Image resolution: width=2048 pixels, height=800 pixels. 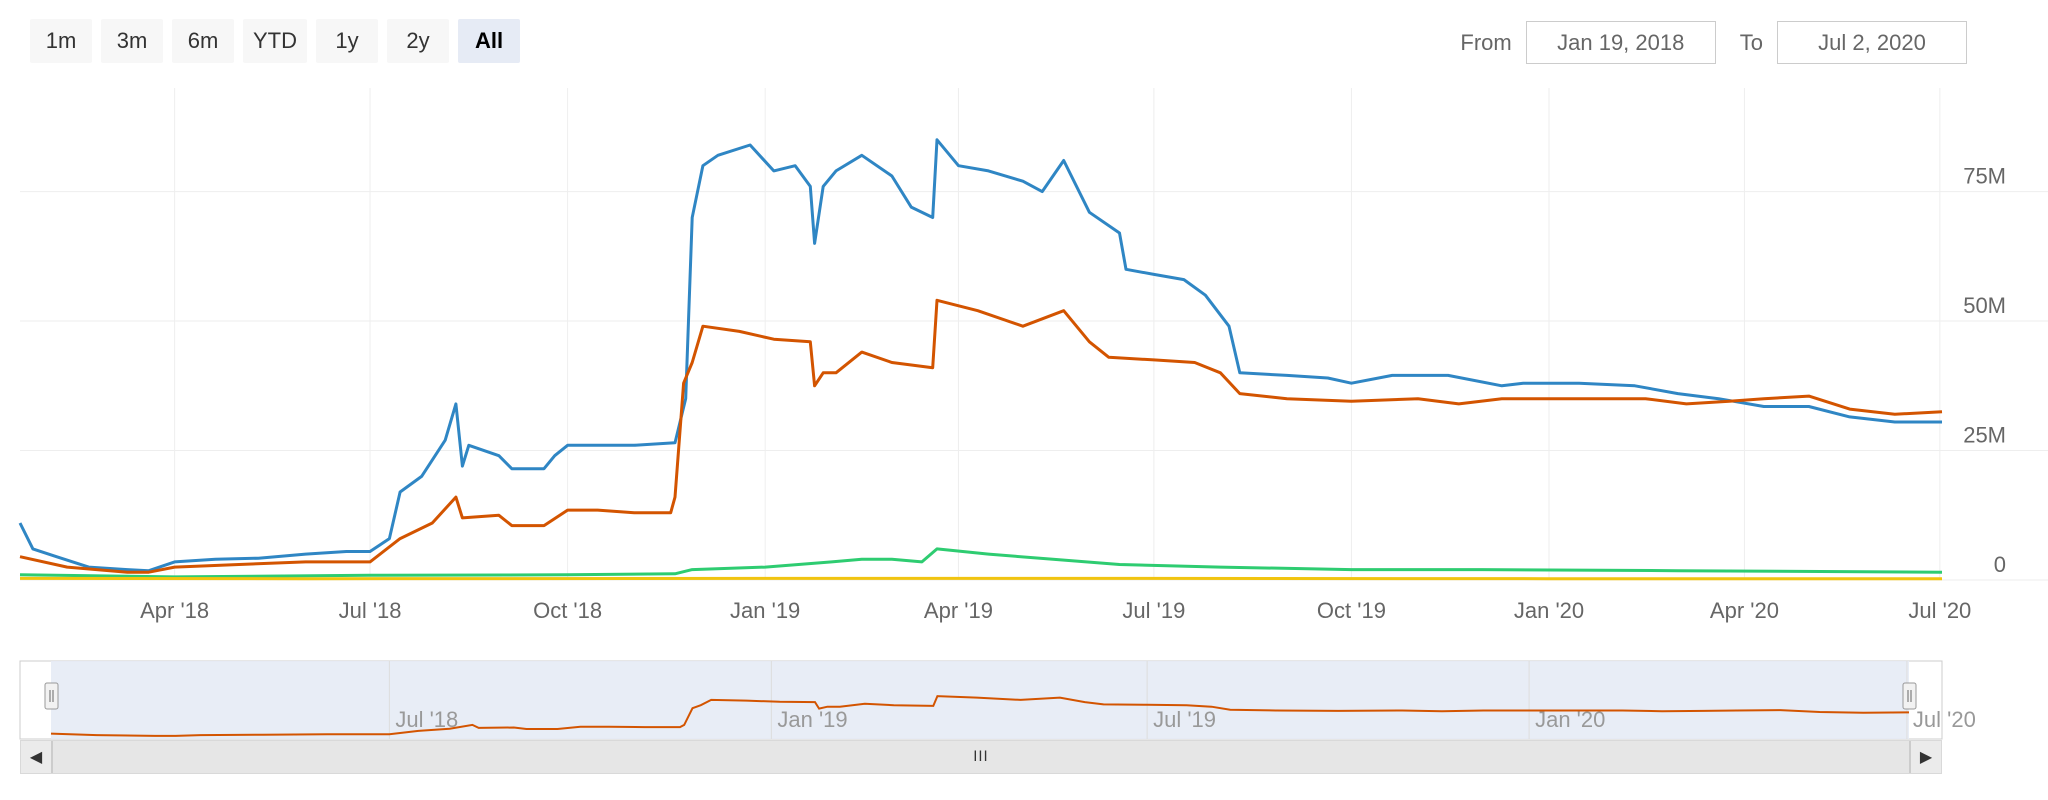 I want to click on navigator-tick-label: Jul '20, so click(x=1944, y=719).